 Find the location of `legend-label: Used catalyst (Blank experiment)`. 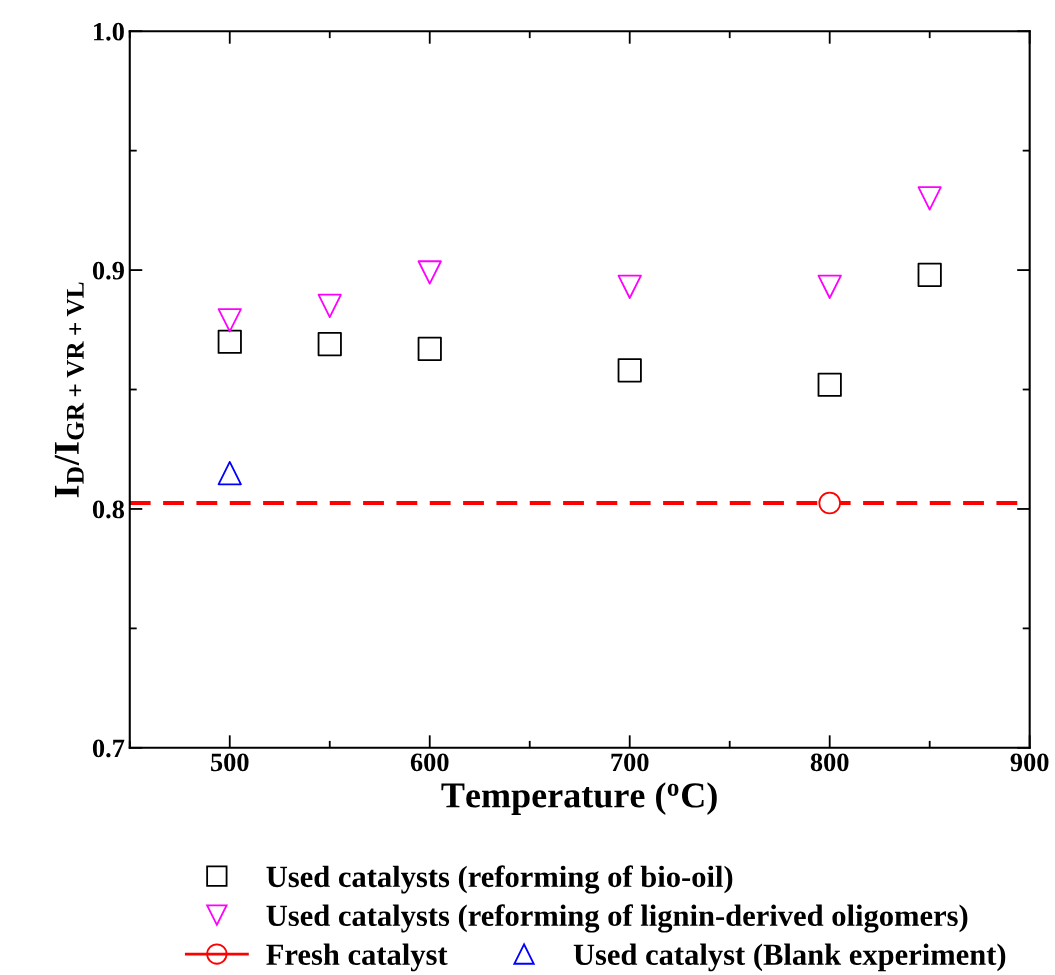

legend-label: Used catalyst (Blank experiment) is located at coordinates (789, 957).